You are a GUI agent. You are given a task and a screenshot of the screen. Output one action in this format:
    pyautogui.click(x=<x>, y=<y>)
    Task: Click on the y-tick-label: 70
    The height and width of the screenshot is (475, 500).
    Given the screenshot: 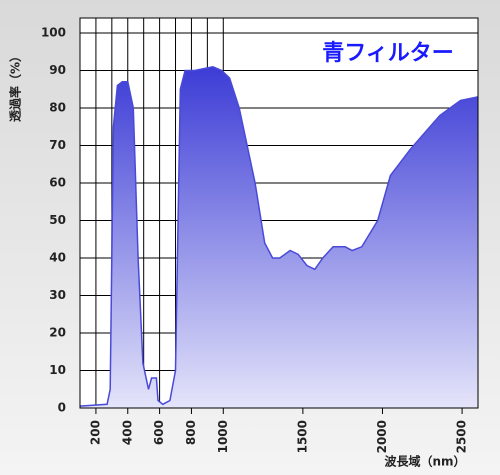 What is the action you would take?
    pyautogui.click(x=57, y=145)
    